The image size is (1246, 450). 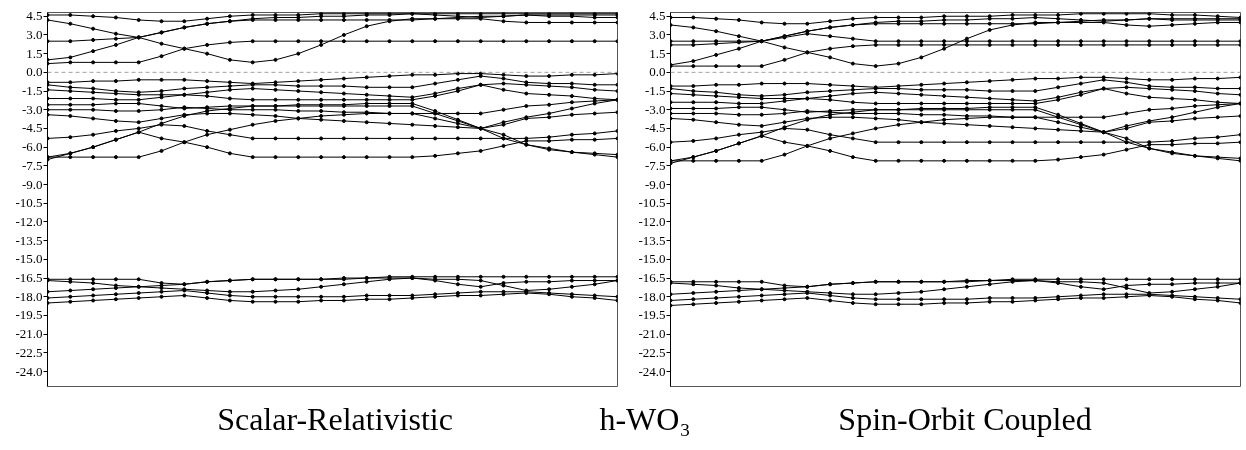 What do you see at coordinates (645, 419) in the screenshot?
I see `text: h-WO₃` at bounding box center [645, 419].